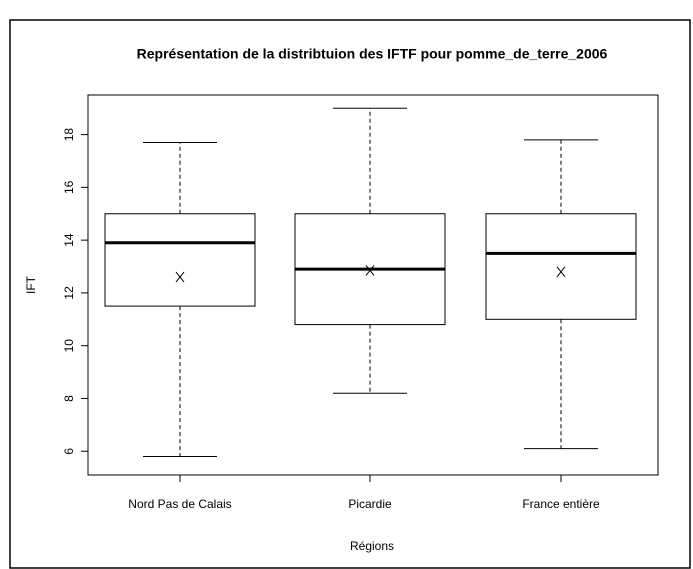 The height and width of the screenshot is (569, 693). What do you see at coordinates (69, 346) in the screenshot?
I see `y-tick-label: 10` at bounding box center [69, 346].